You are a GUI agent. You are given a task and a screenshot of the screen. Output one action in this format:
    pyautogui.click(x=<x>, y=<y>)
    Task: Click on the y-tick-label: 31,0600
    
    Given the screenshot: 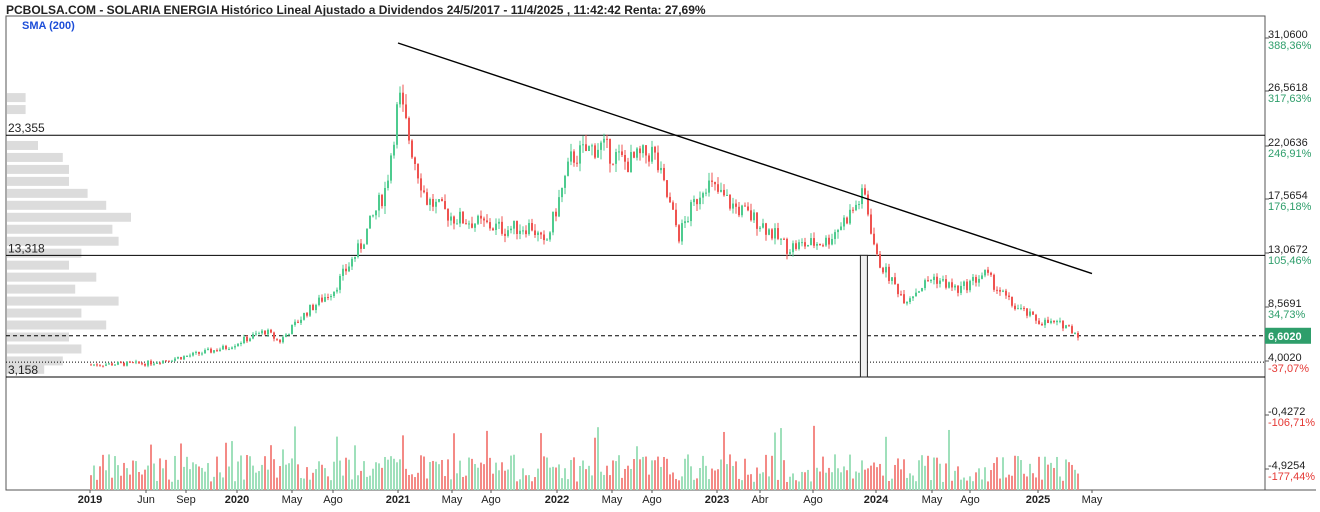 What is the action you would take?
    pyautogui.click(x=1288, y=35)
    